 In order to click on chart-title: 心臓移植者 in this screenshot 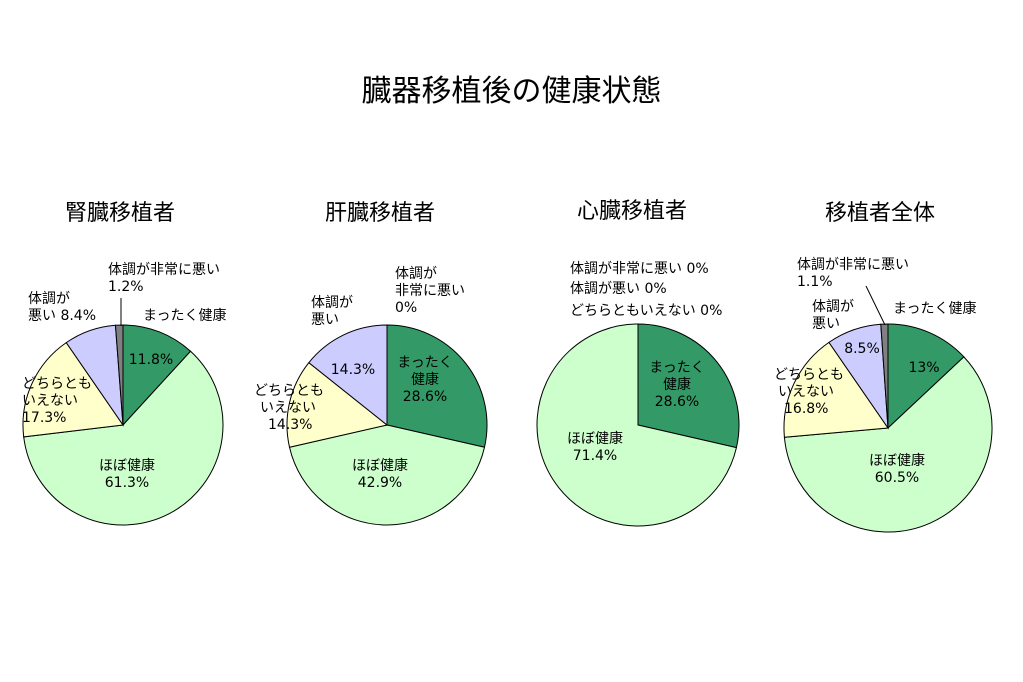, I will do `click(632, 211)`.